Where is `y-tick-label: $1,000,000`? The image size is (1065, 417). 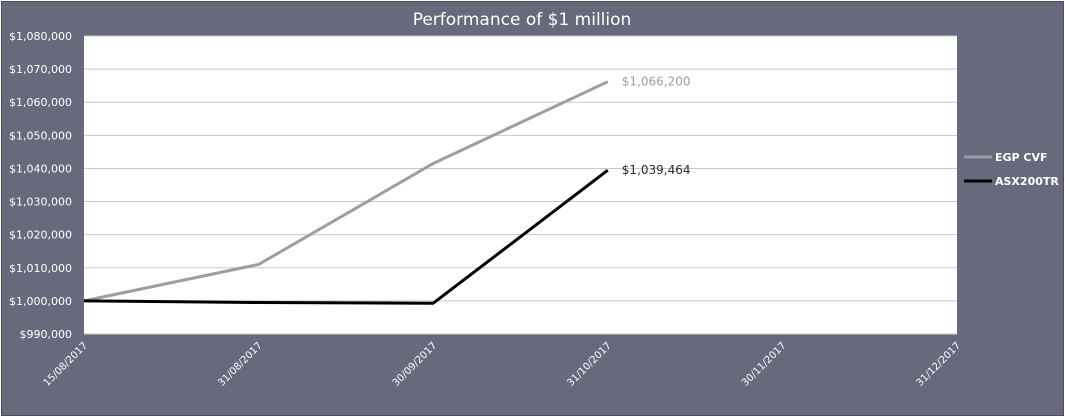 y-tick-label: $1,000,000 is located at coordinates (40, 301).